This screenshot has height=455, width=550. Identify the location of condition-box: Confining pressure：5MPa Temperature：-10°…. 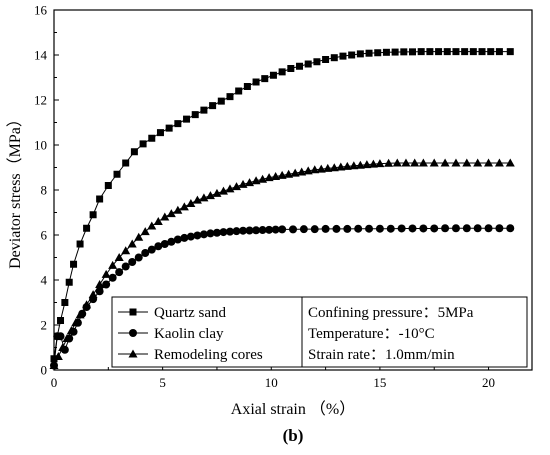
(414, 332).